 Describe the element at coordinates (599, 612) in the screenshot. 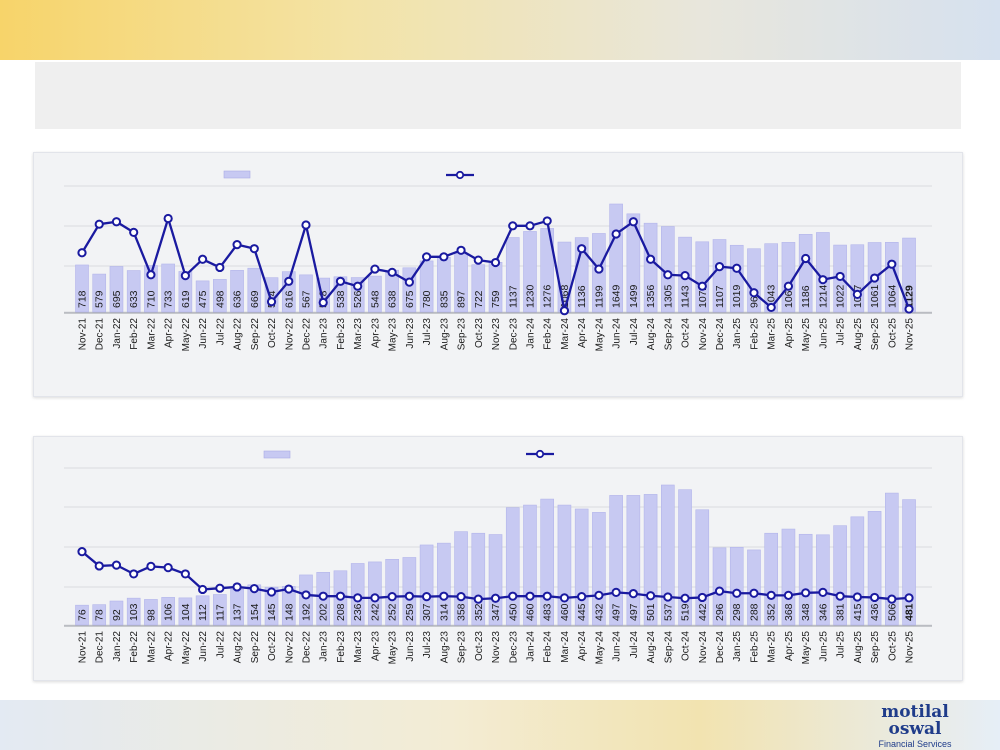

I see `bar-value-label: 432` at that location.